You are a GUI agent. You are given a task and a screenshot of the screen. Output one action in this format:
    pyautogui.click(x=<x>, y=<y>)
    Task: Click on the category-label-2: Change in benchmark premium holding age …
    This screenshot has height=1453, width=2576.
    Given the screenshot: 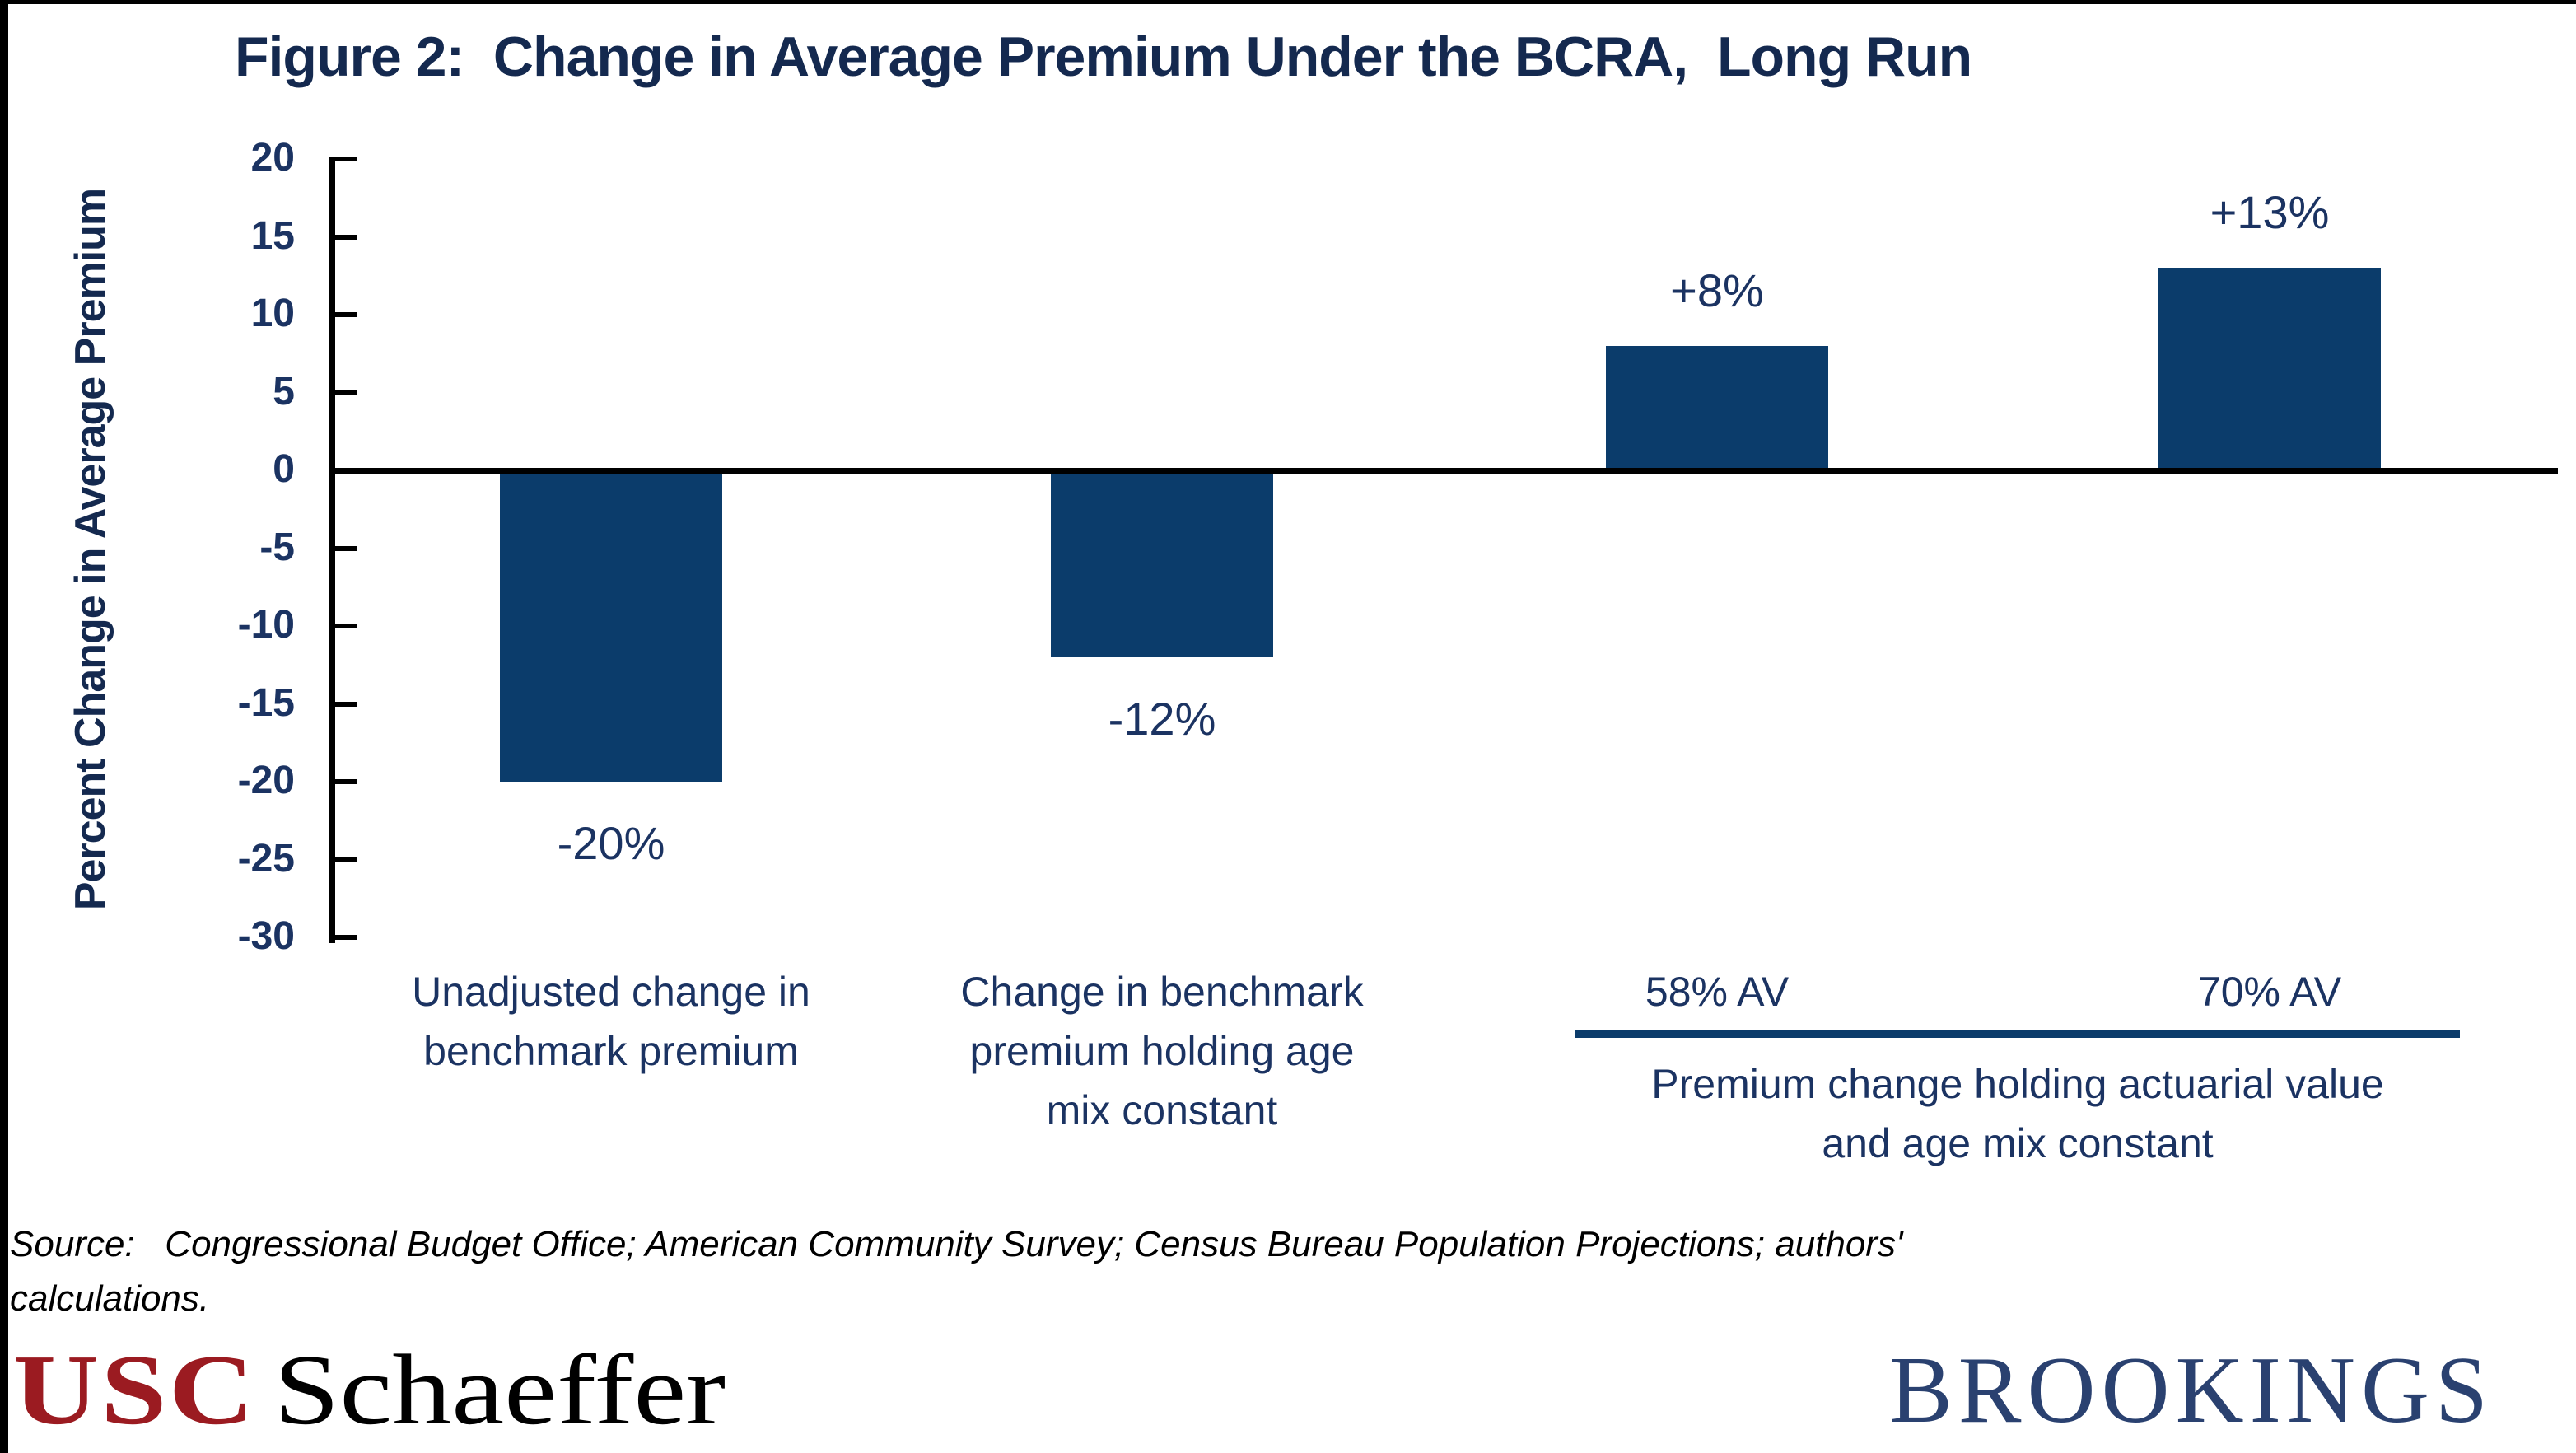 What is the action you would take?
    pyautogui.click(x=1162, y=1051)
    